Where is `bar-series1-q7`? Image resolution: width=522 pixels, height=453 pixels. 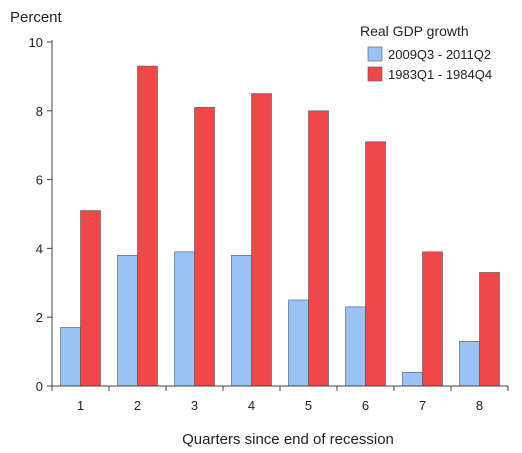 bar-series1-q7 is located at coordinates (412, 379).